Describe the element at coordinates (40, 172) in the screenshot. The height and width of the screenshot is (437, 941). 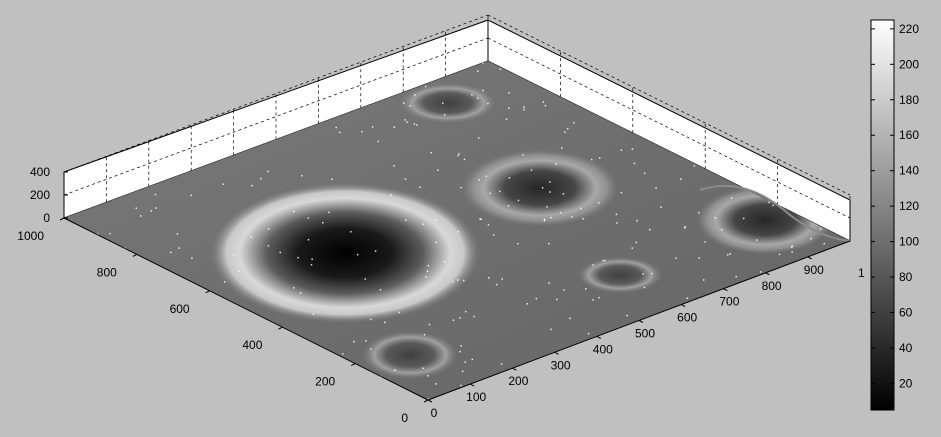
I see `z-tick-label: 400` at that location.